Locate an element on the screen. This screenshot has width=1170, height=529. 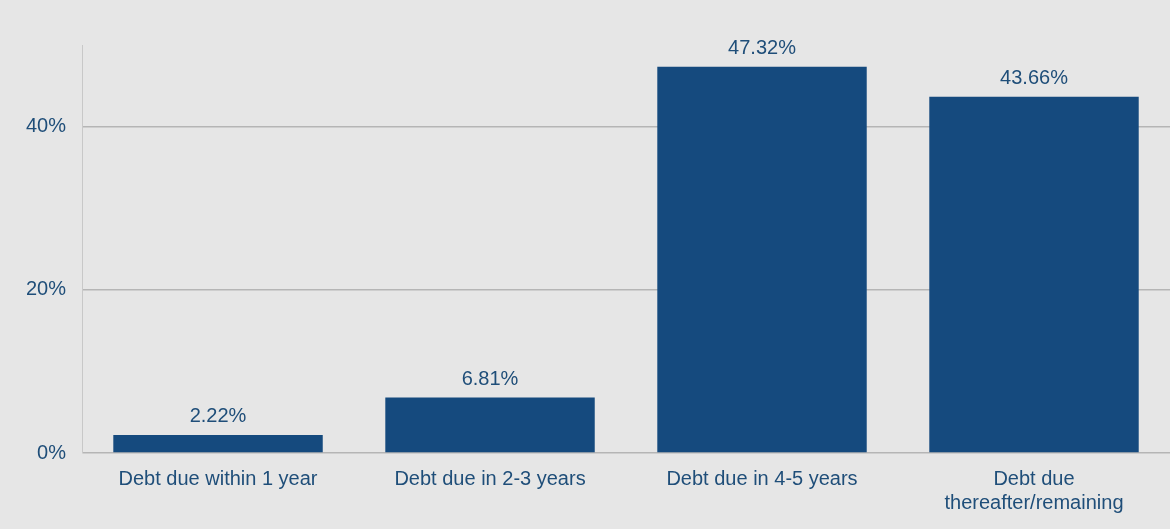
x-tick-label: Debt due in 4-5 years is located at coordinates (762, 477).